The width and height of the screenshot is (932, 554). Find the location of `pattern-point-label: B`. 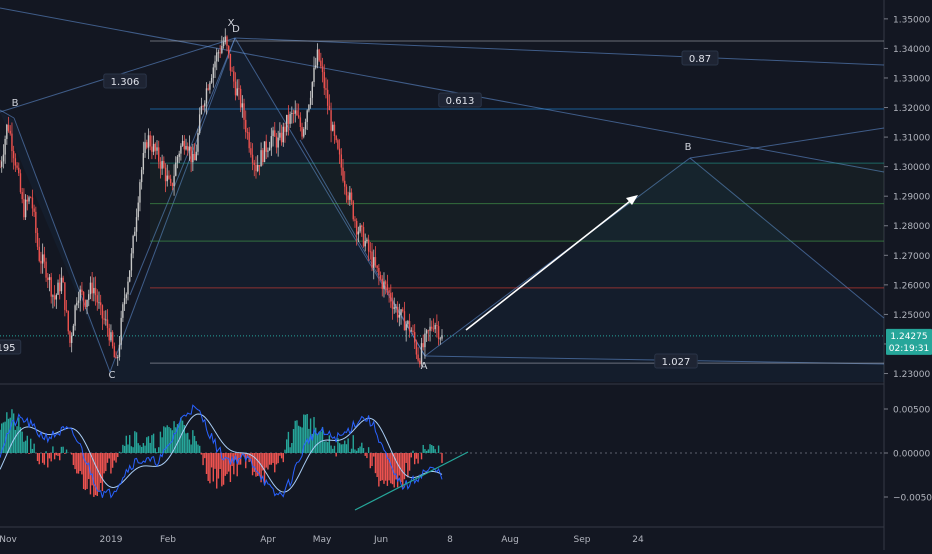

pattern-point-label: B is located at coordinates (688, 147).